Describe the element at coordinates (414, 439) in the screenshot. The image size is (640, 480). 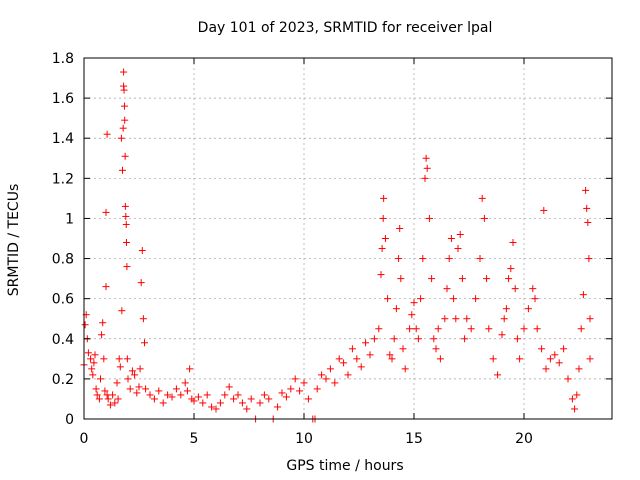
I see `x-tick-label: 15` at that location.